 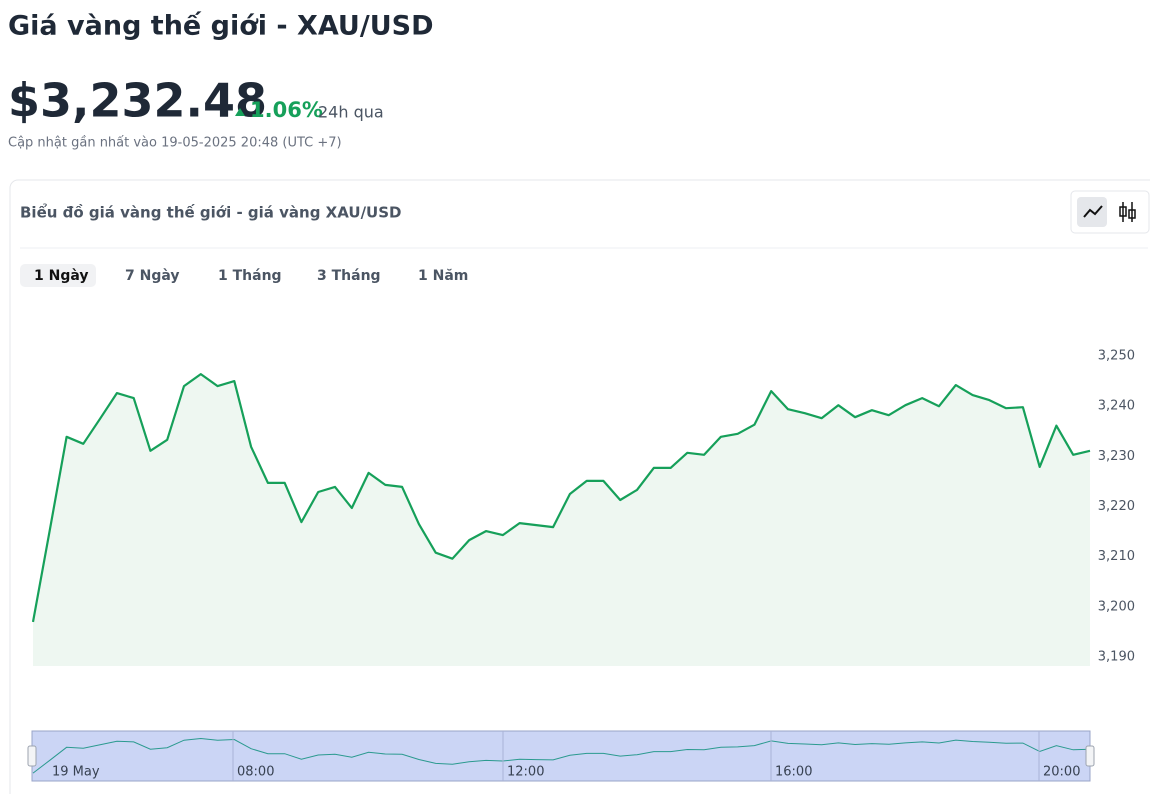 I want to click on navigator-label: 08:00, so click(x=255, y=772).